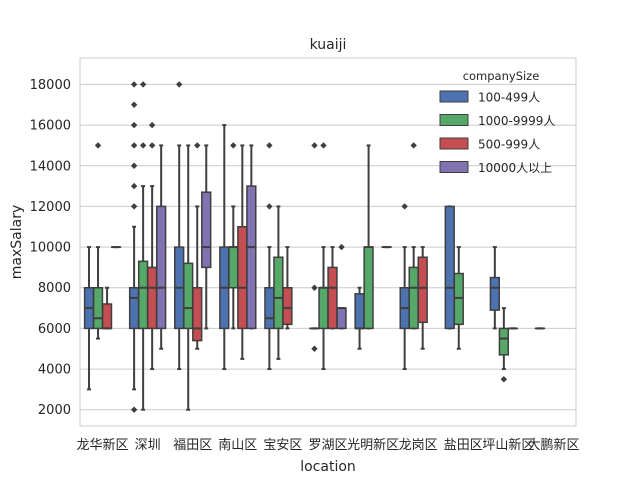 The height and width of the screenshot is (480, 640). Describe the element at coordinates (418, 445) in the screenshot. I see `x-tick-label: 龙岗区` at that location.